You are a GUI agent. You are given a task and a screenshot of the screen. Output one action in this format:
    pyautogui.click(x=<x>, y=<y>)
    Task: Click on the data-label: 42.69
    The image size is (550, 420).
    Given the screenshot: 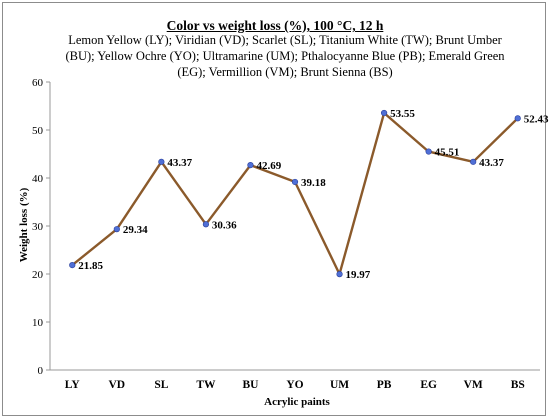 What is the action you would take?
    pyautogui.click(x=268, y=166)
    